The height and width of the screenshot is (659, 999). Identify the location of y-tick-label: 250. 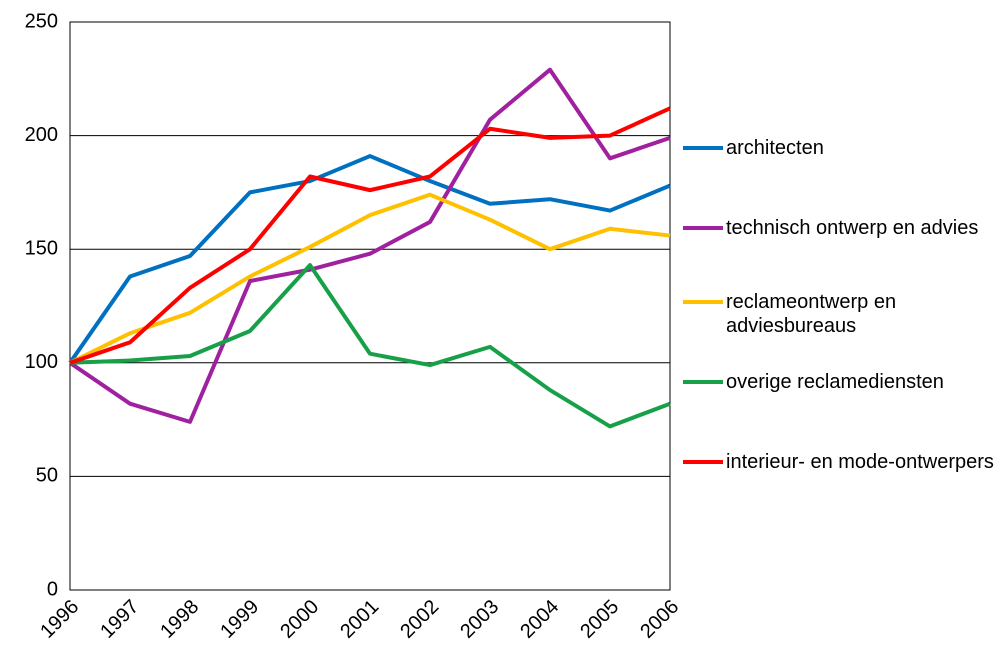
(41, 21).